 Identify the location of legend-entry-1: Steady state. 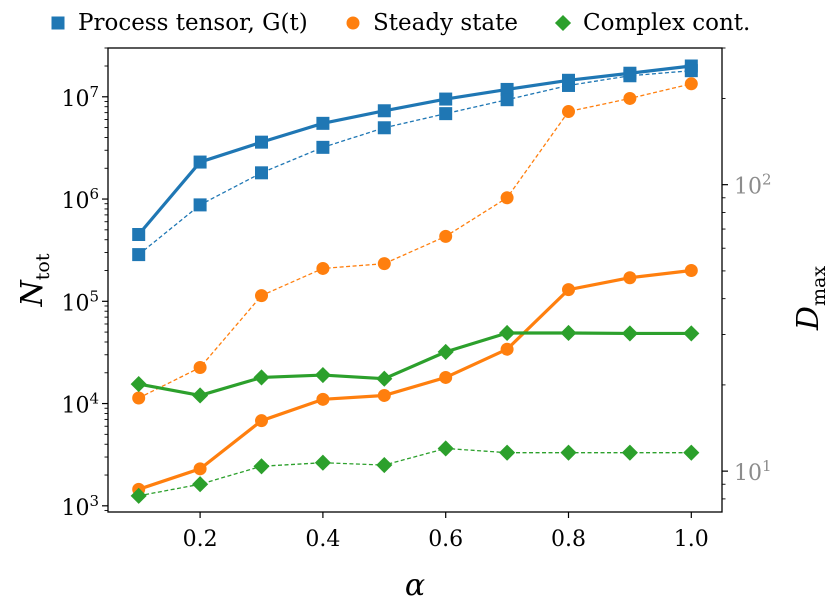
(432, 23).